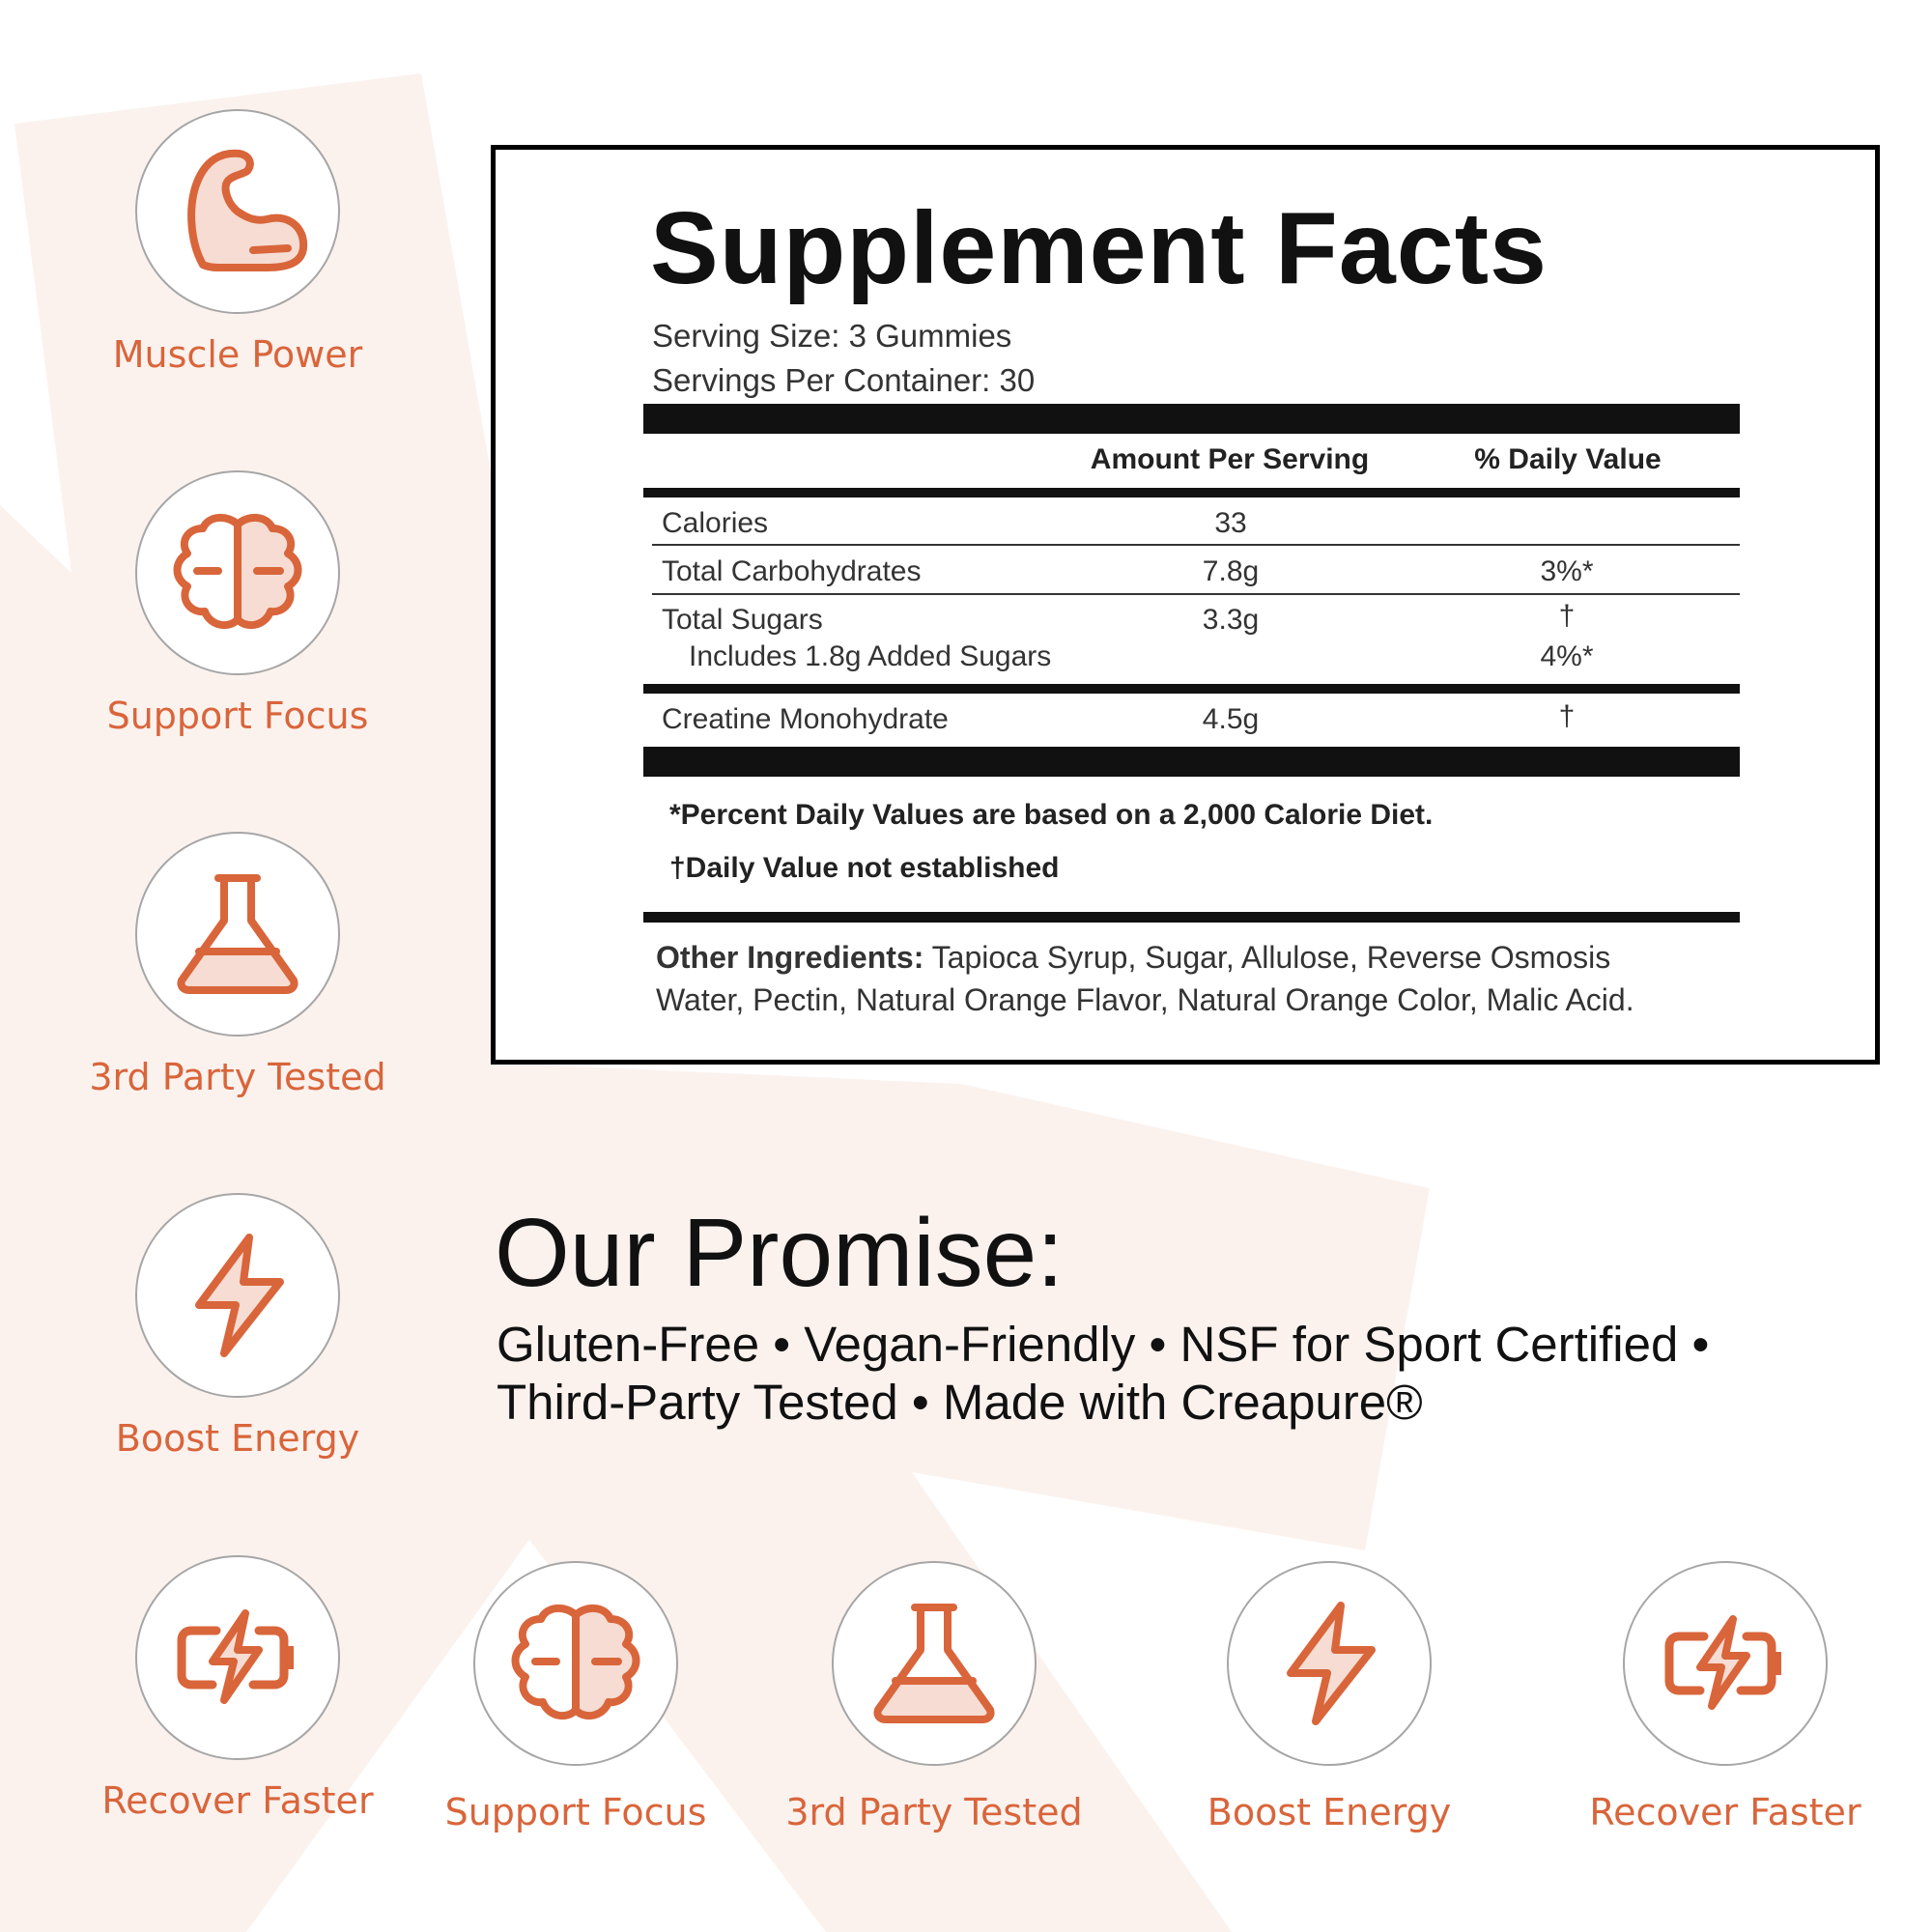  I want to click on row-amount: 7.8g, so click(1231, 571).